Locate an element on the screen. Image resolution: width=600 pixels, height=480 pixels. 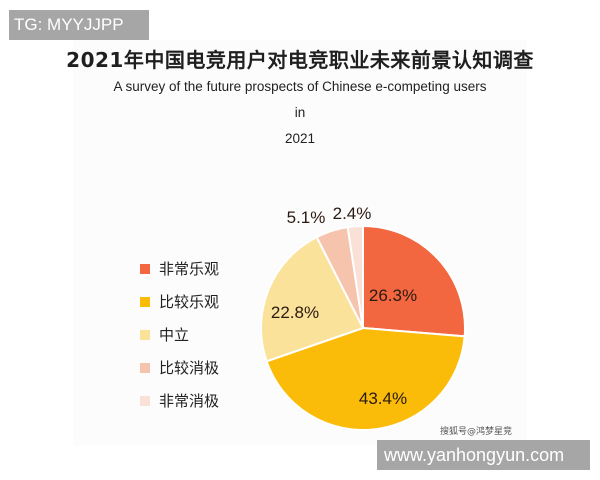
pie-label: 2.4% is located at coordinates (352, 213).